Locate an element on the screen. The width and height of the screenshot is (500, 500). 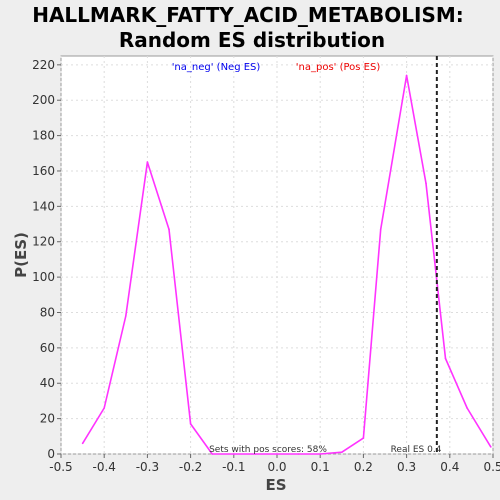
y-tick-label: 80 is located at coordinates (47, 312).